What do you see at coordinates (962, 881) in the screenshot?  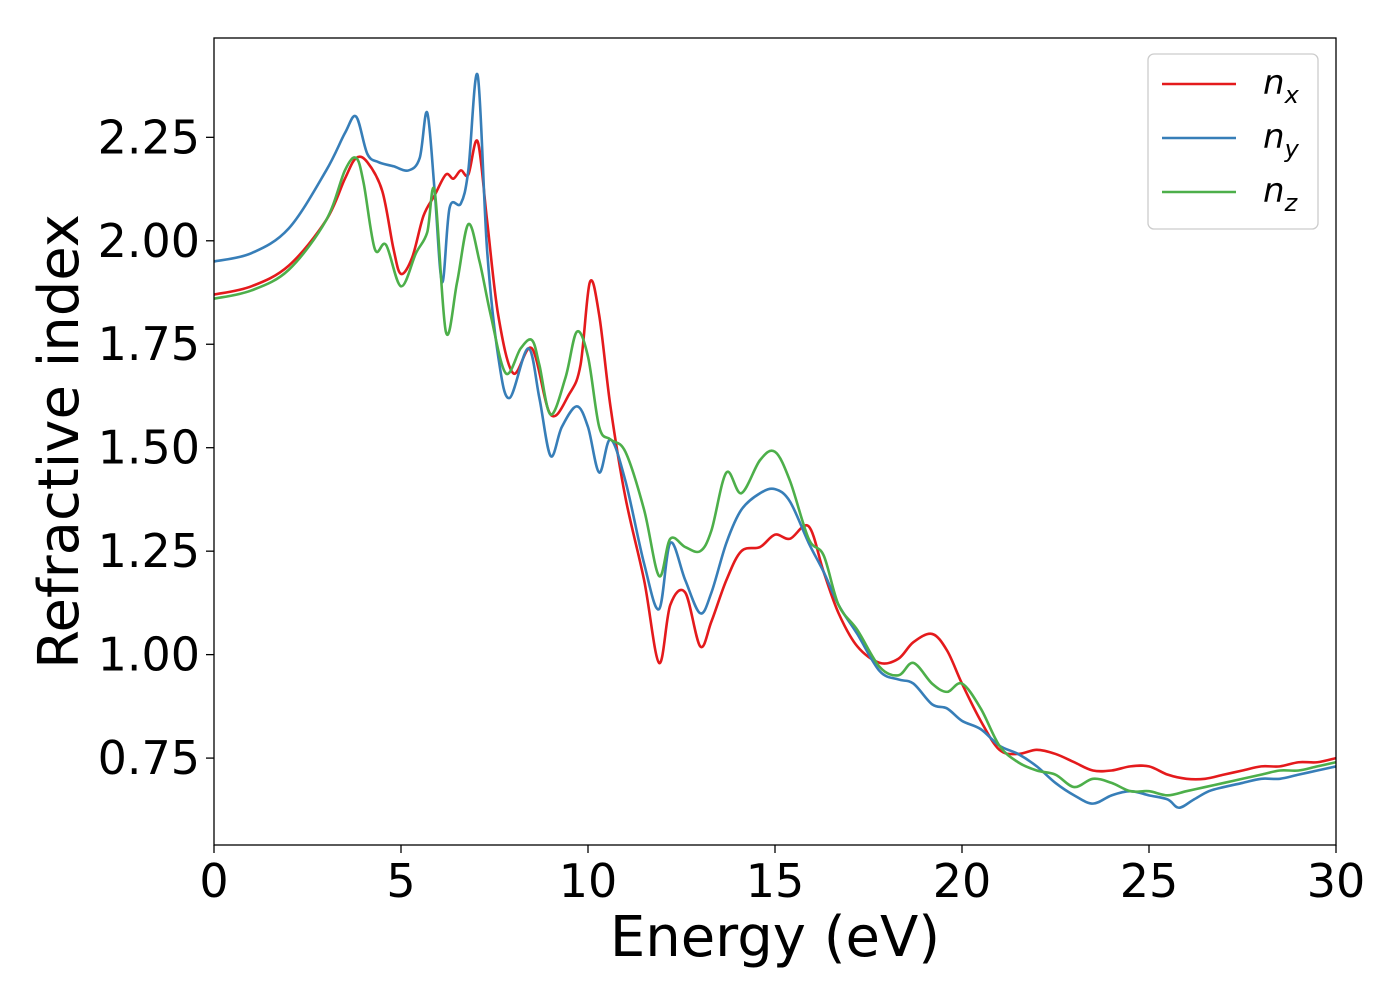 I see `x-tick-label: 20` at bounding box center [962, 881].